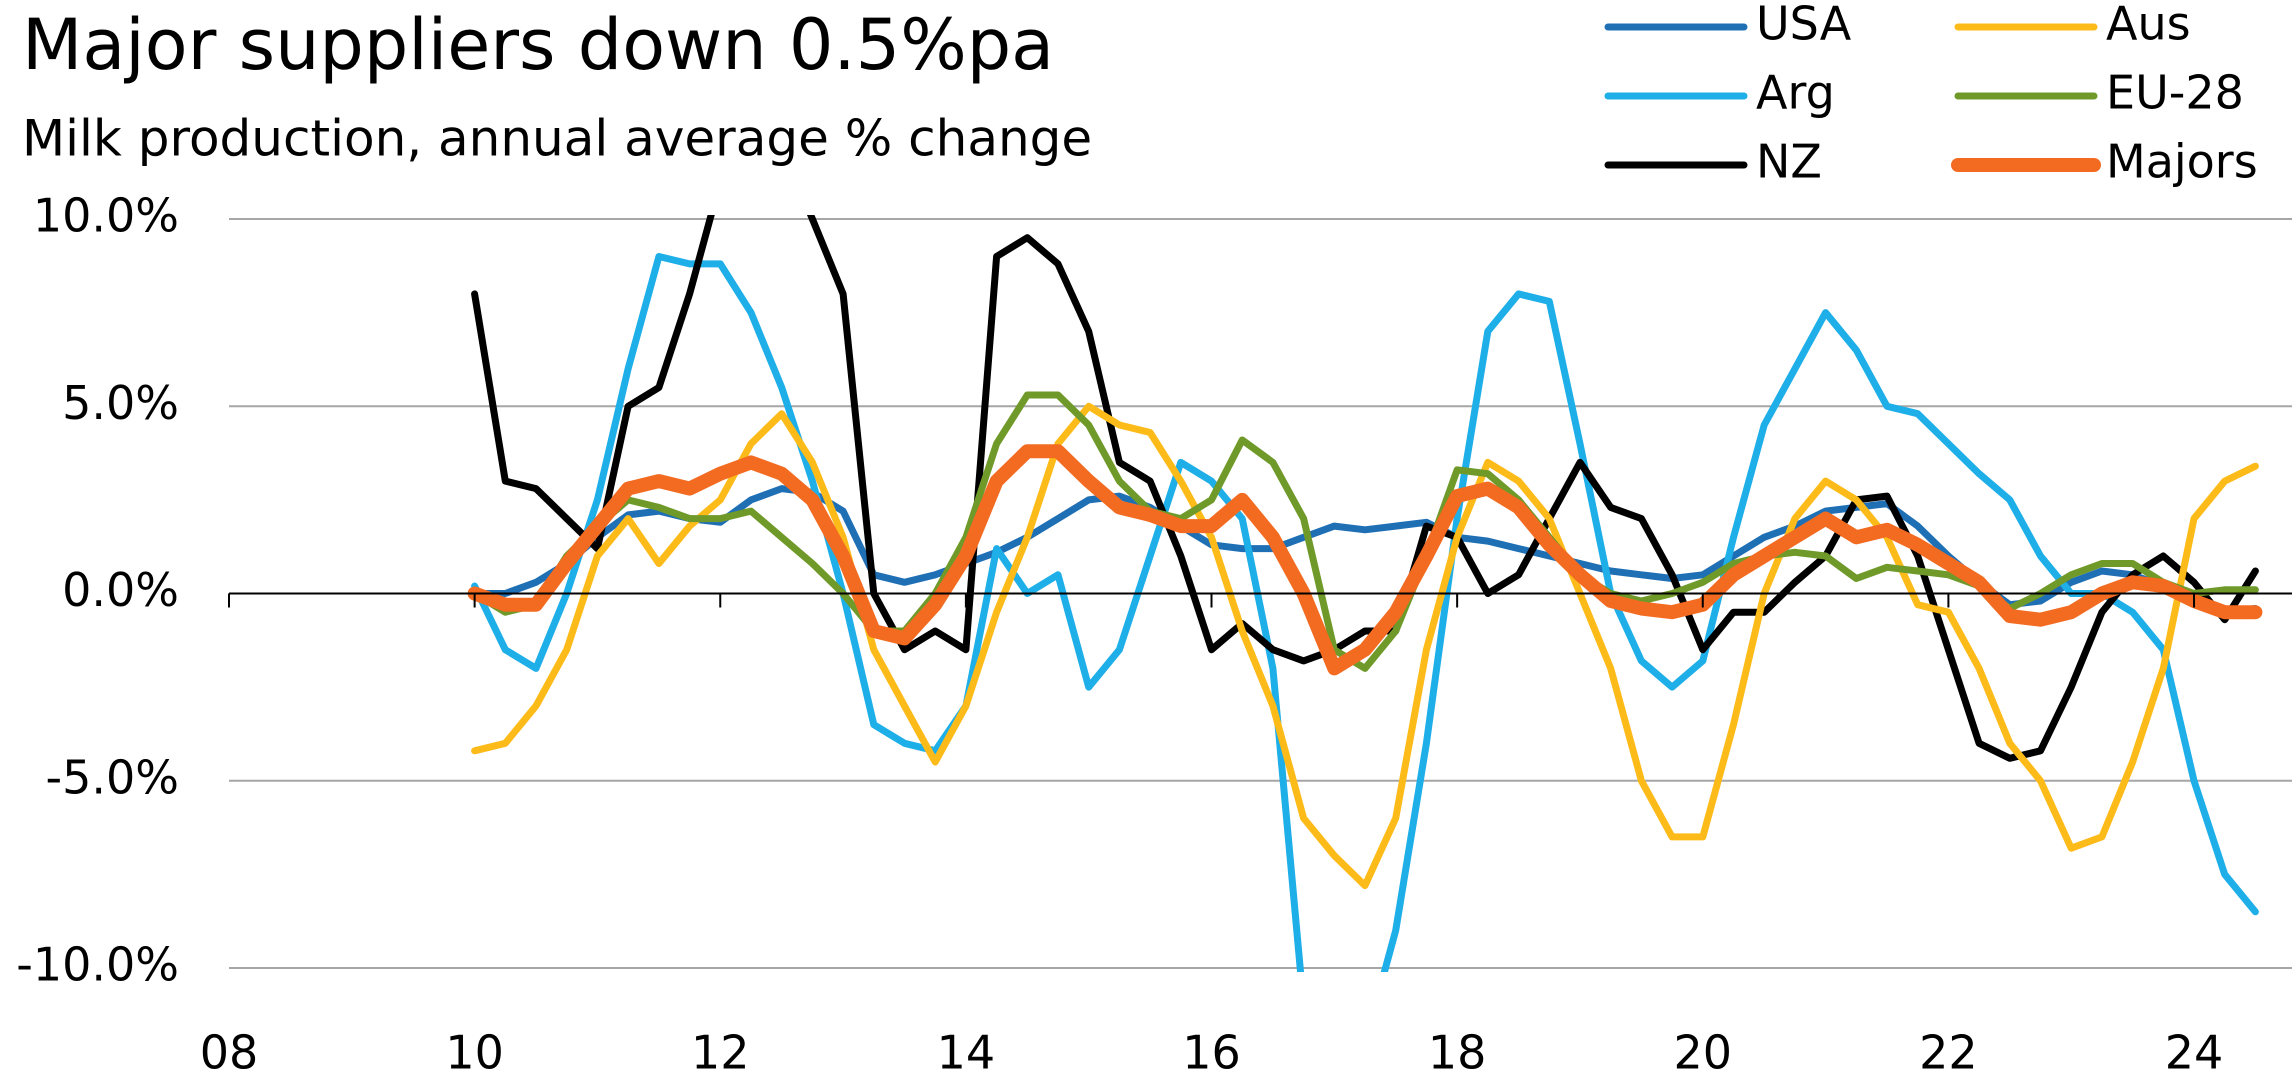 Image resolution: width=2292 pixels, height=1074 pixels. I want to click on legend-label: EU-28, so click(2175, 93).